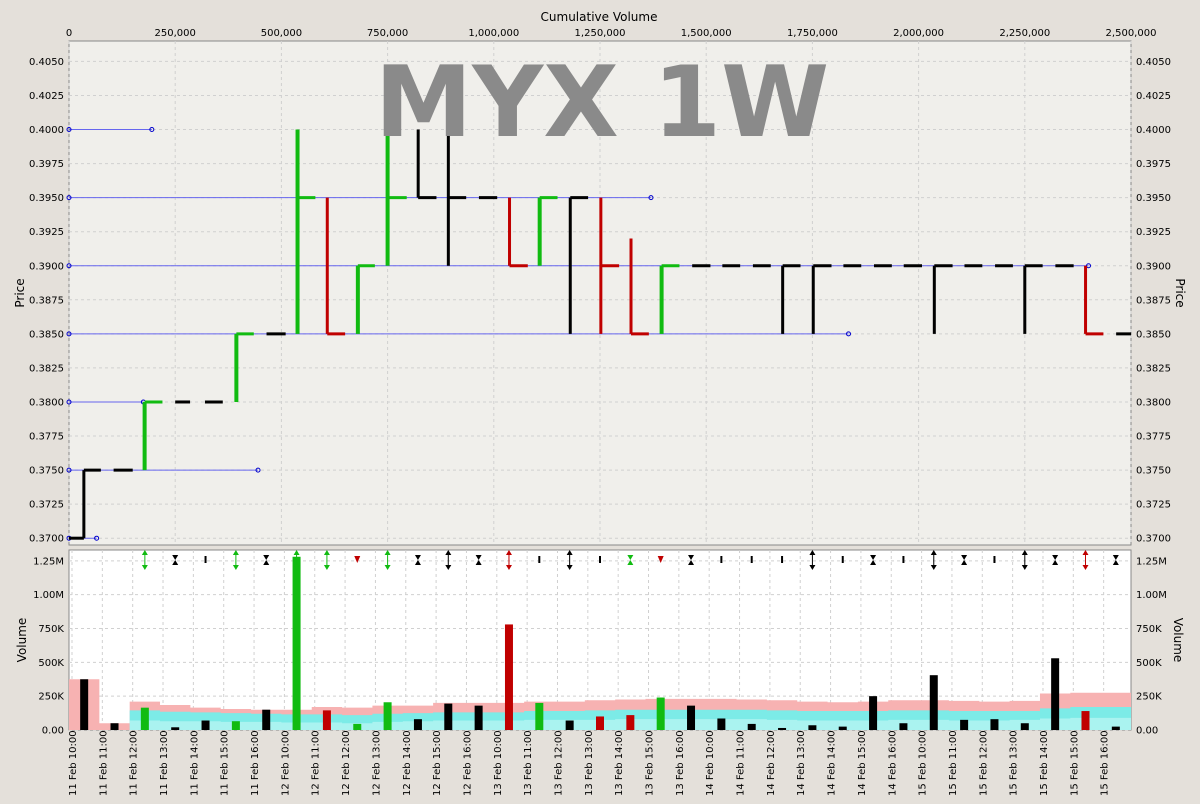  What do you see at coordinates (46, 198) in the screenshot?
I see `price-tick-label: 0.3950` at bounding box center [46, 198].